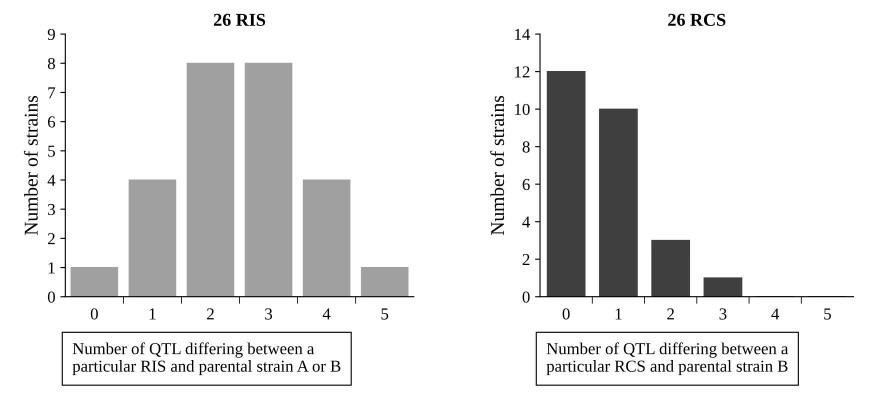  I want to click on x-axis-title: Number of QTL differing between a particular RIS and parental strain A or B, so click(206, 359).